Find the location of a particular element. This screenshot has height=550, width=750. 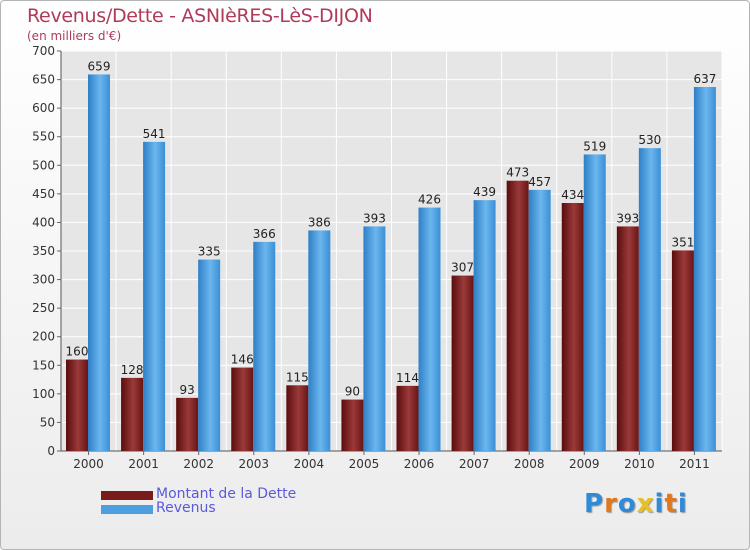

data-label-dette-2003: 146 is located at coordinates (242, 360).